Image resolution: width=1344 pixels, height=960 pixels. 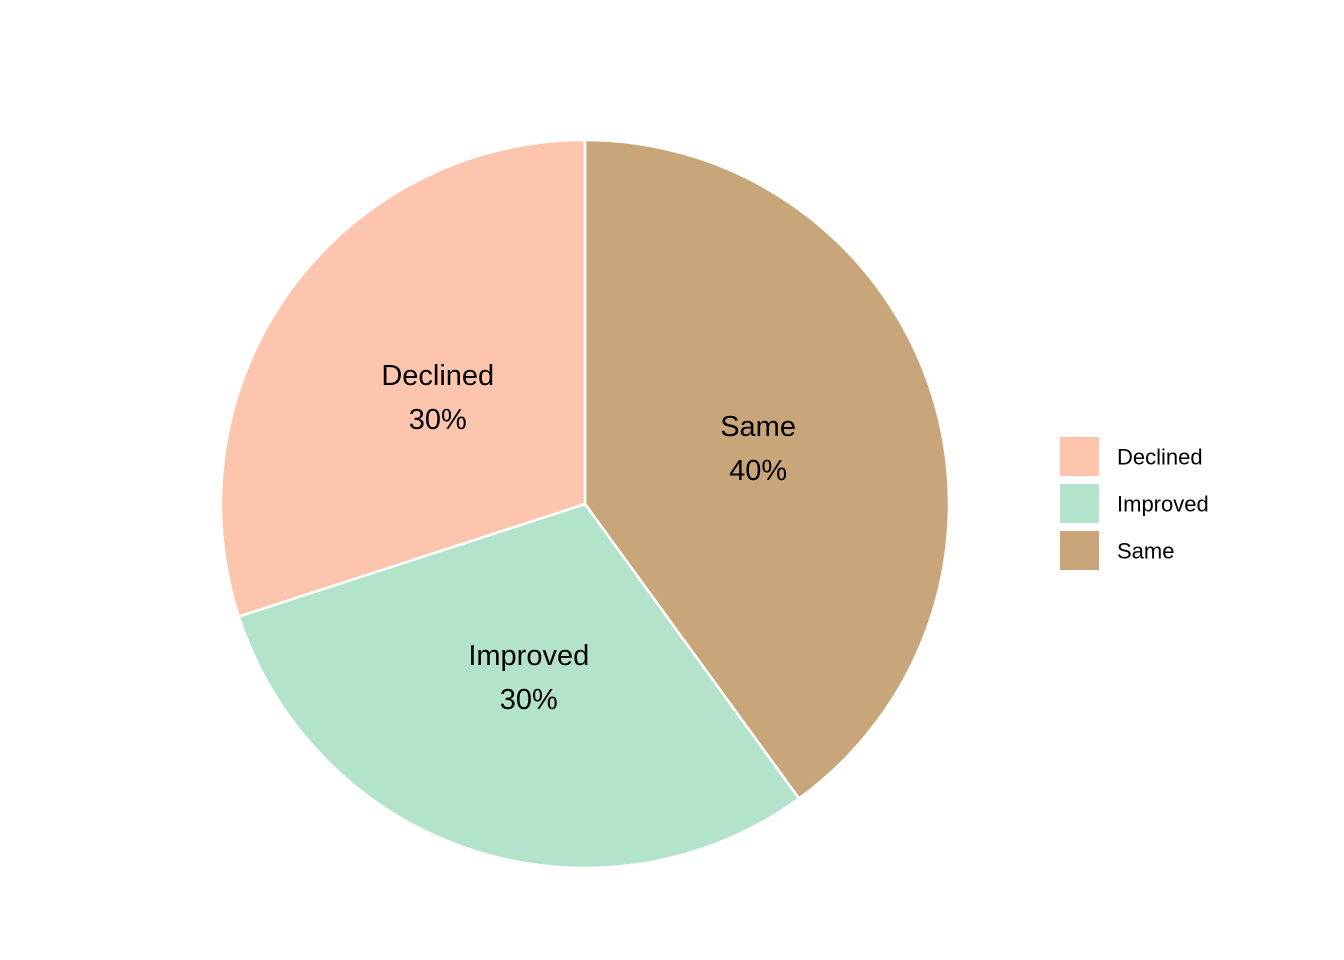 I want to click on legend-swatch-declined, so click(x=1079, y=456).